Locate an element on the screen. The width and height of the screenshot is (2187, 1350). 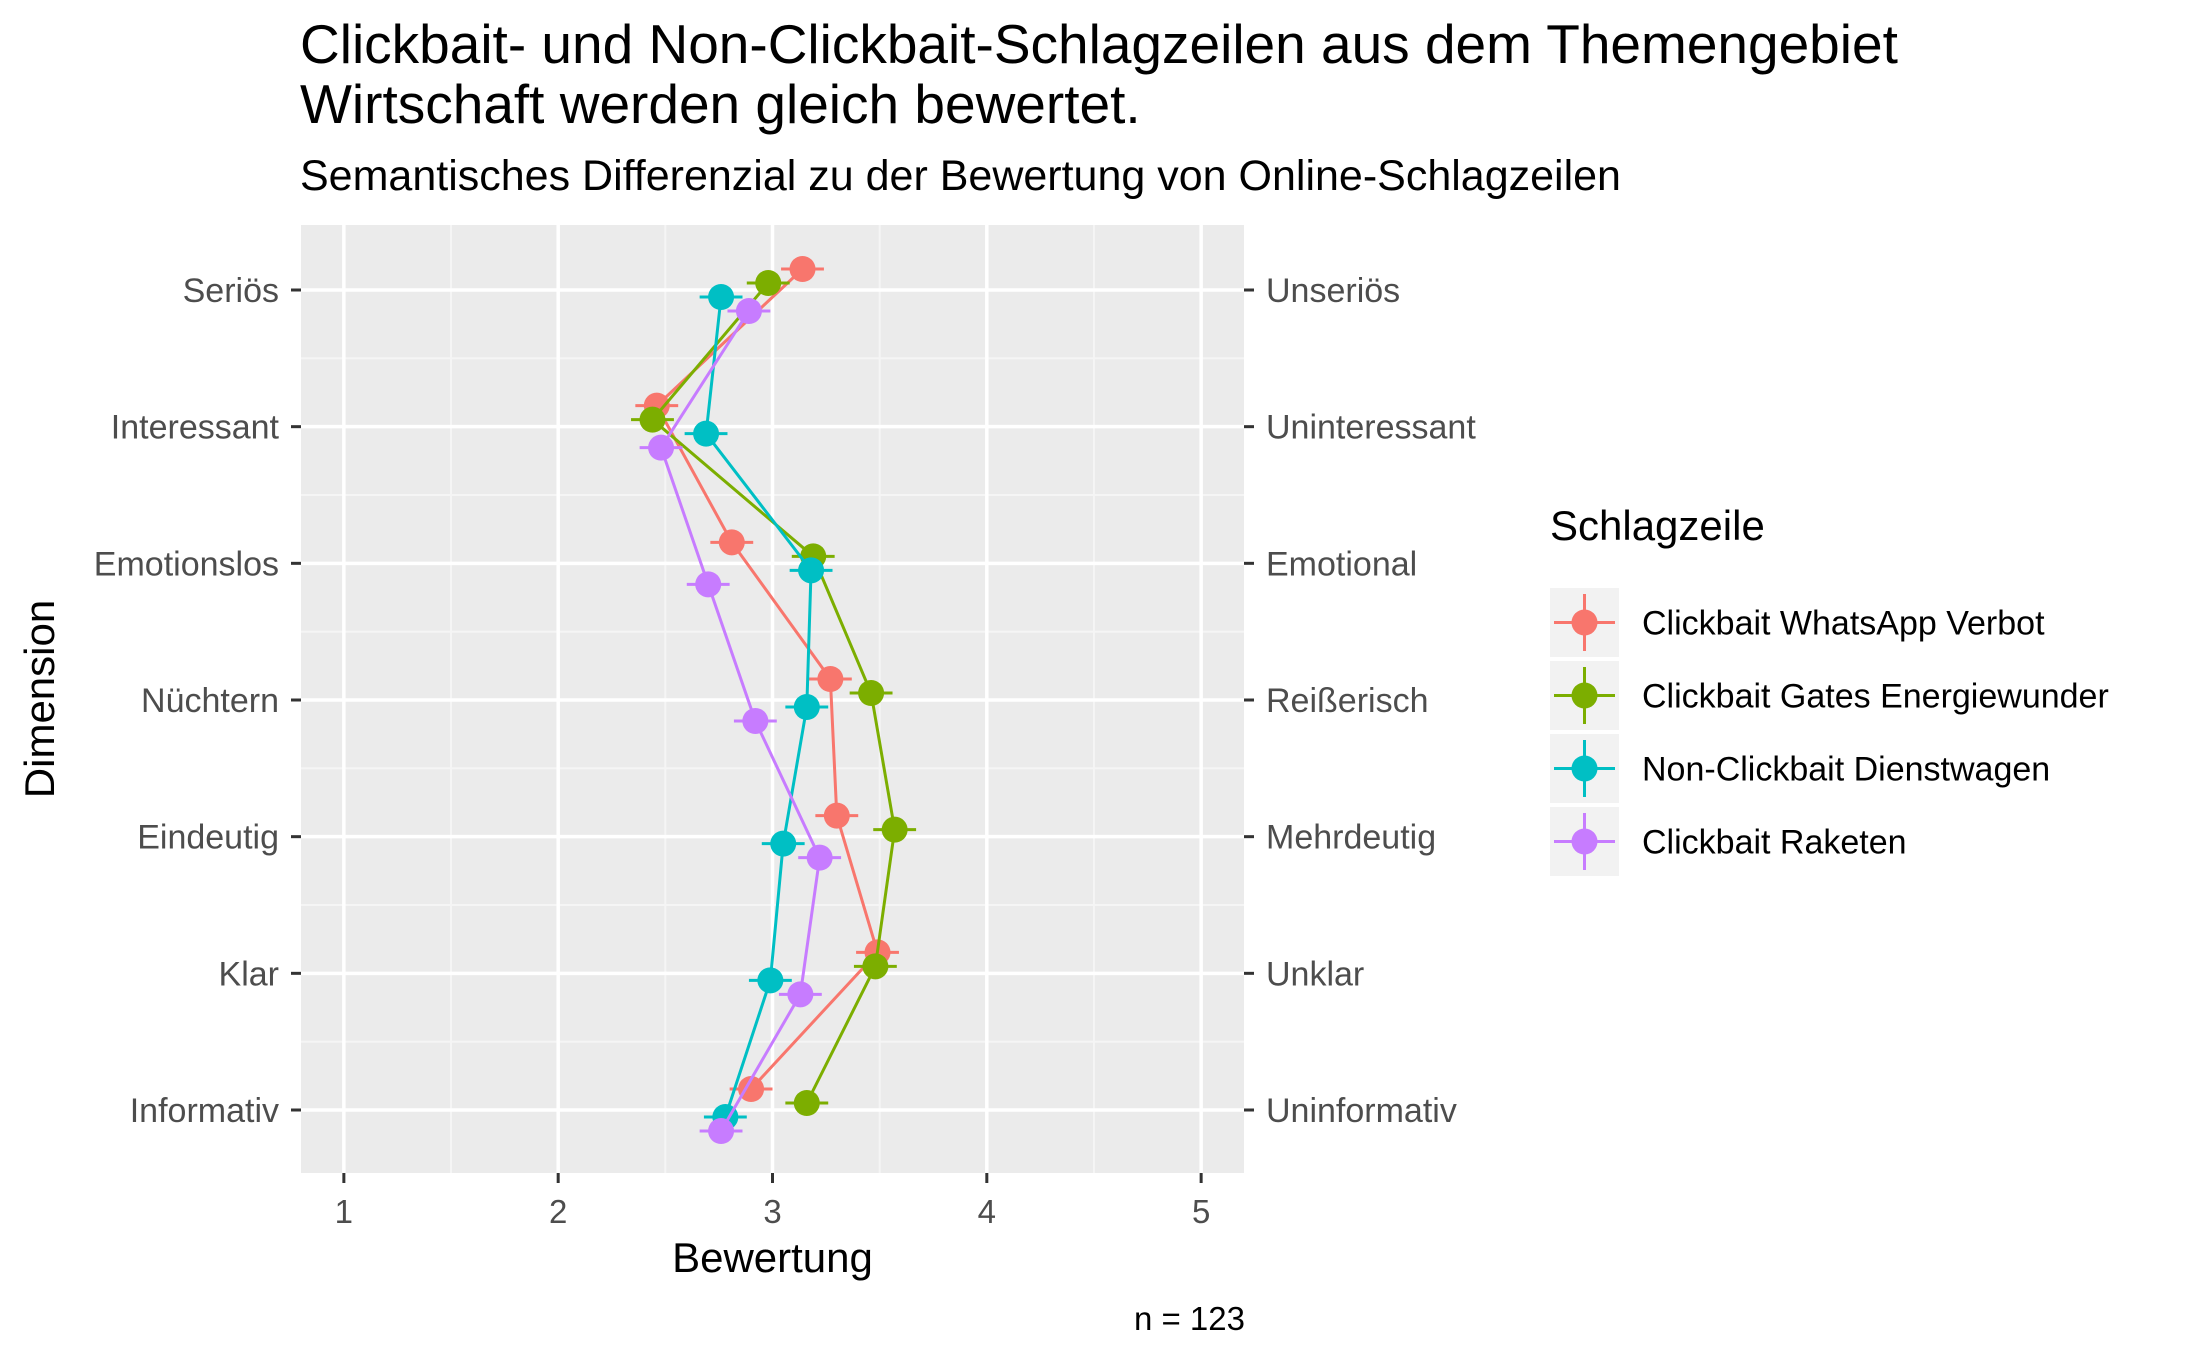
y-tick-label-right: Uninteressant is located at coordinates (1371, 428).